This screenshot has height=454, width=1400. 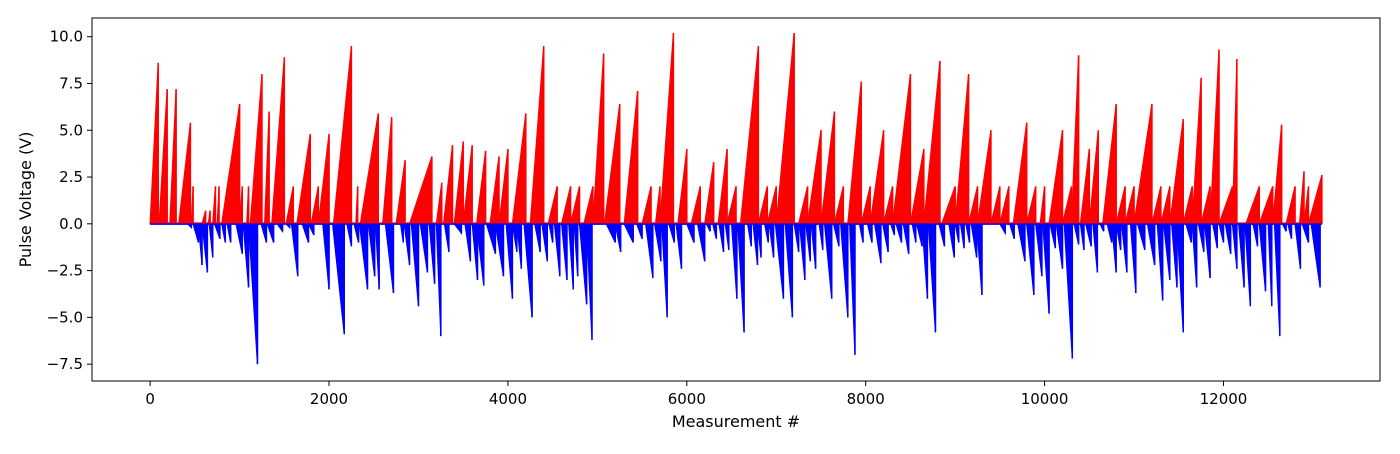 I want to click on x-tick-label: 4000, so click(x=508, y=399).